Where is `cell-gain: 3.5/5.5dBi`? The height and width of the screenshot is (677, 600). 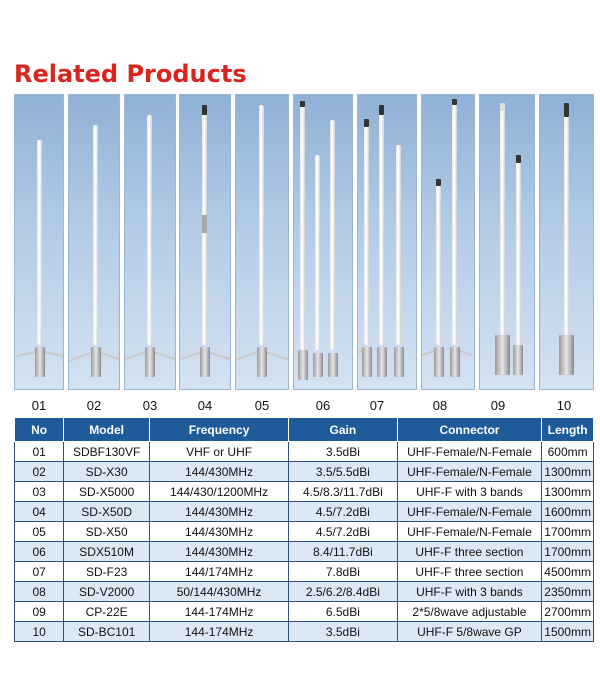
cell-gain: 3.5/5.5dBi is located at coordinates (343, 471).